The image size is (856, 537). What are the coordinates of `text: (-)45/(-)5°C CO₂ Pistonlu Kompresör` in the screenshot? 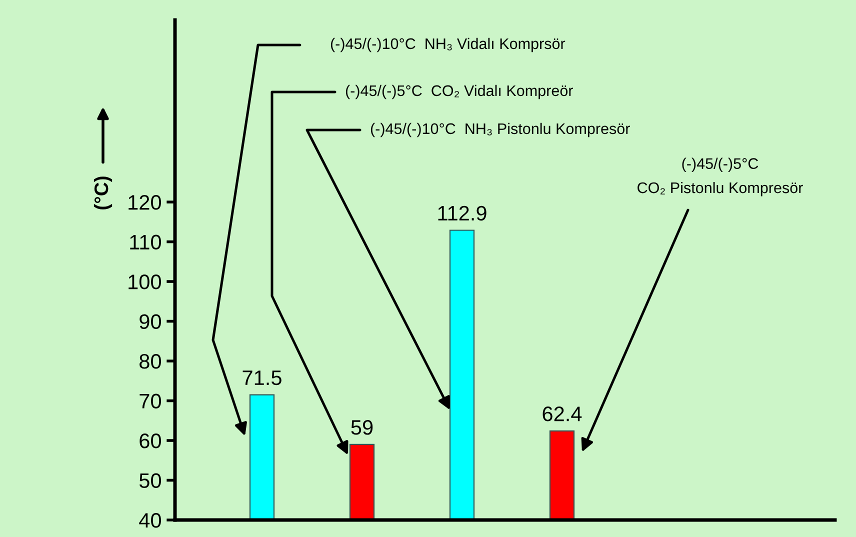 It's located at (720, 177).